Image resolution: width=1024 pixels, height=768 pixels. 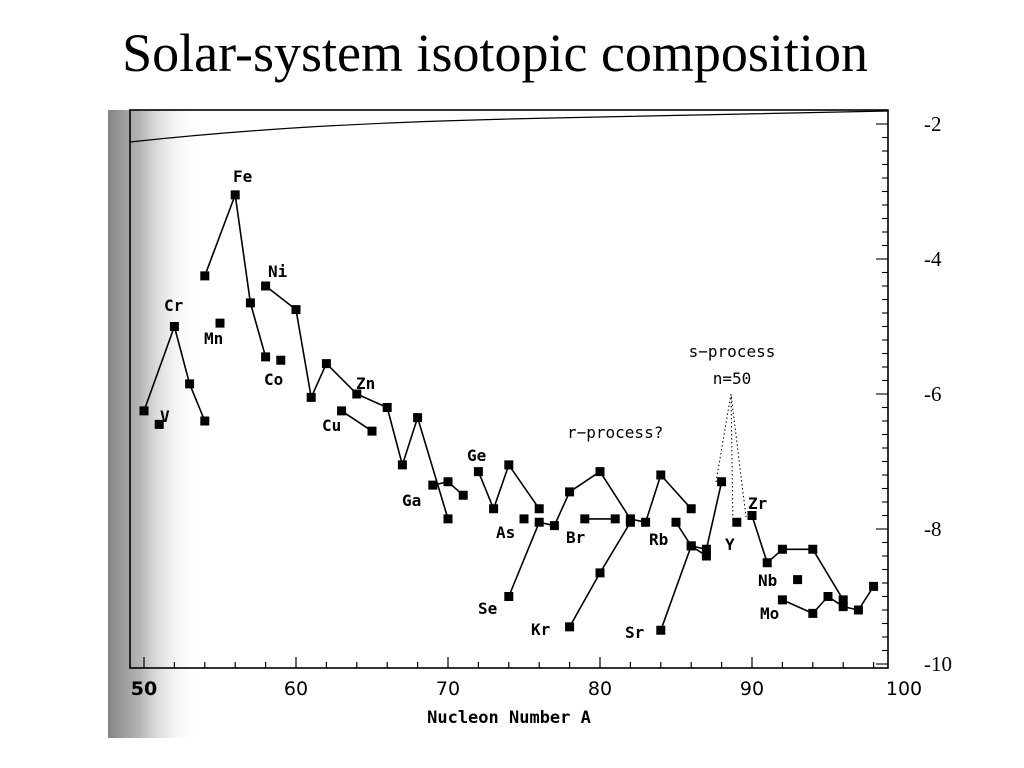 What do you see at coordinates (495, 53) in the screenshot?
I see `page-title: Solar-system isotopic composition` at bounding box center [495, 53].